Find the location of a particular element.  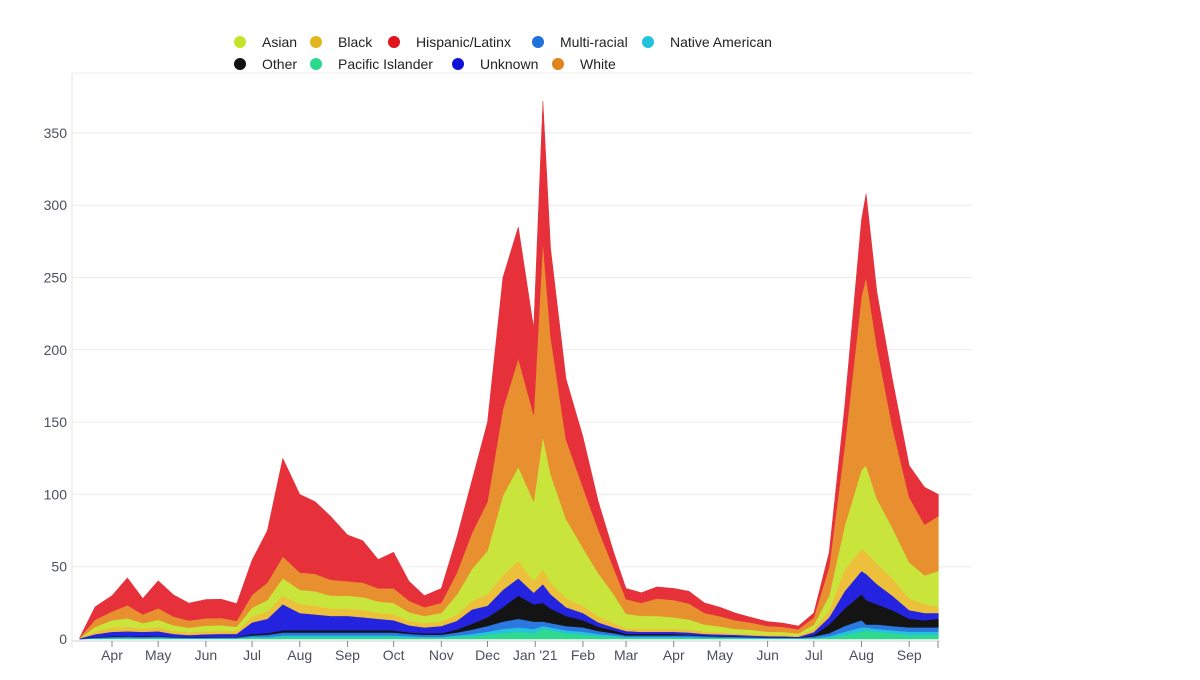

legend-label: Multi-racial is located at coordinates (594, 42).